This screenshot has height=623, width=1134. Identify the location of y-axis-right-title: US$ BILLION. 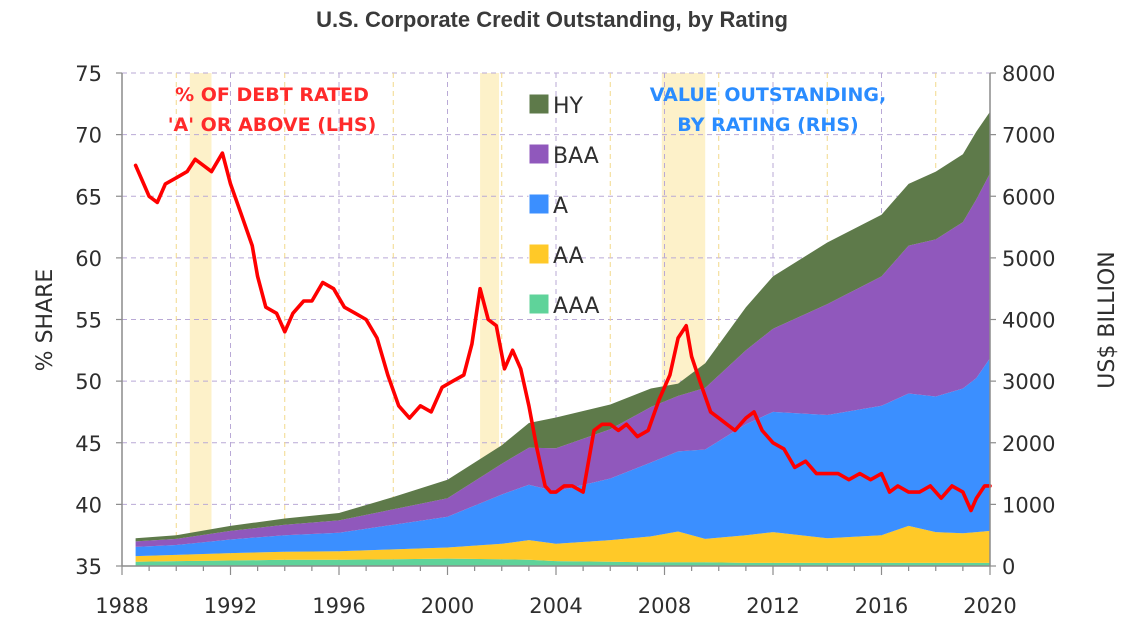
(1107, 319).